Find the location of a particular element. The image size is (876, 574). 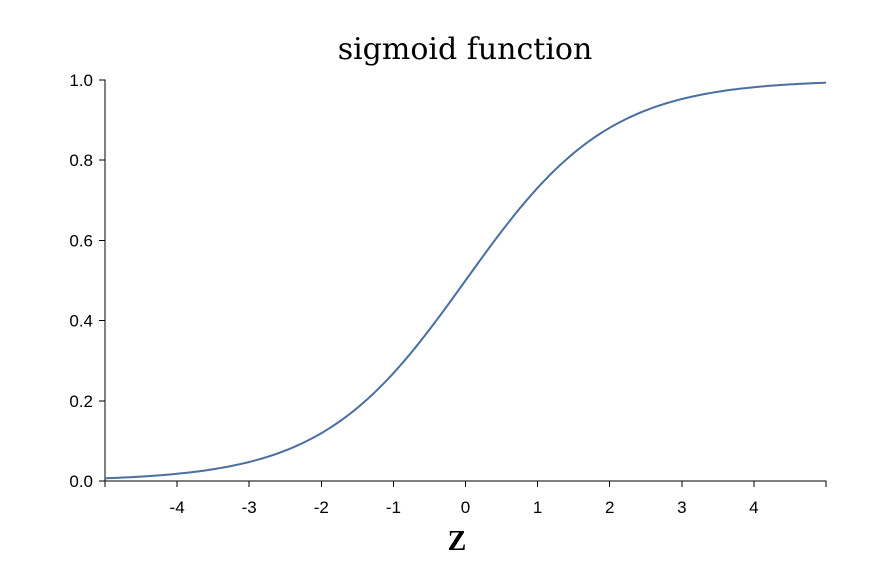

y-tick-label: 1.0 is located at coordinates (81, 80).